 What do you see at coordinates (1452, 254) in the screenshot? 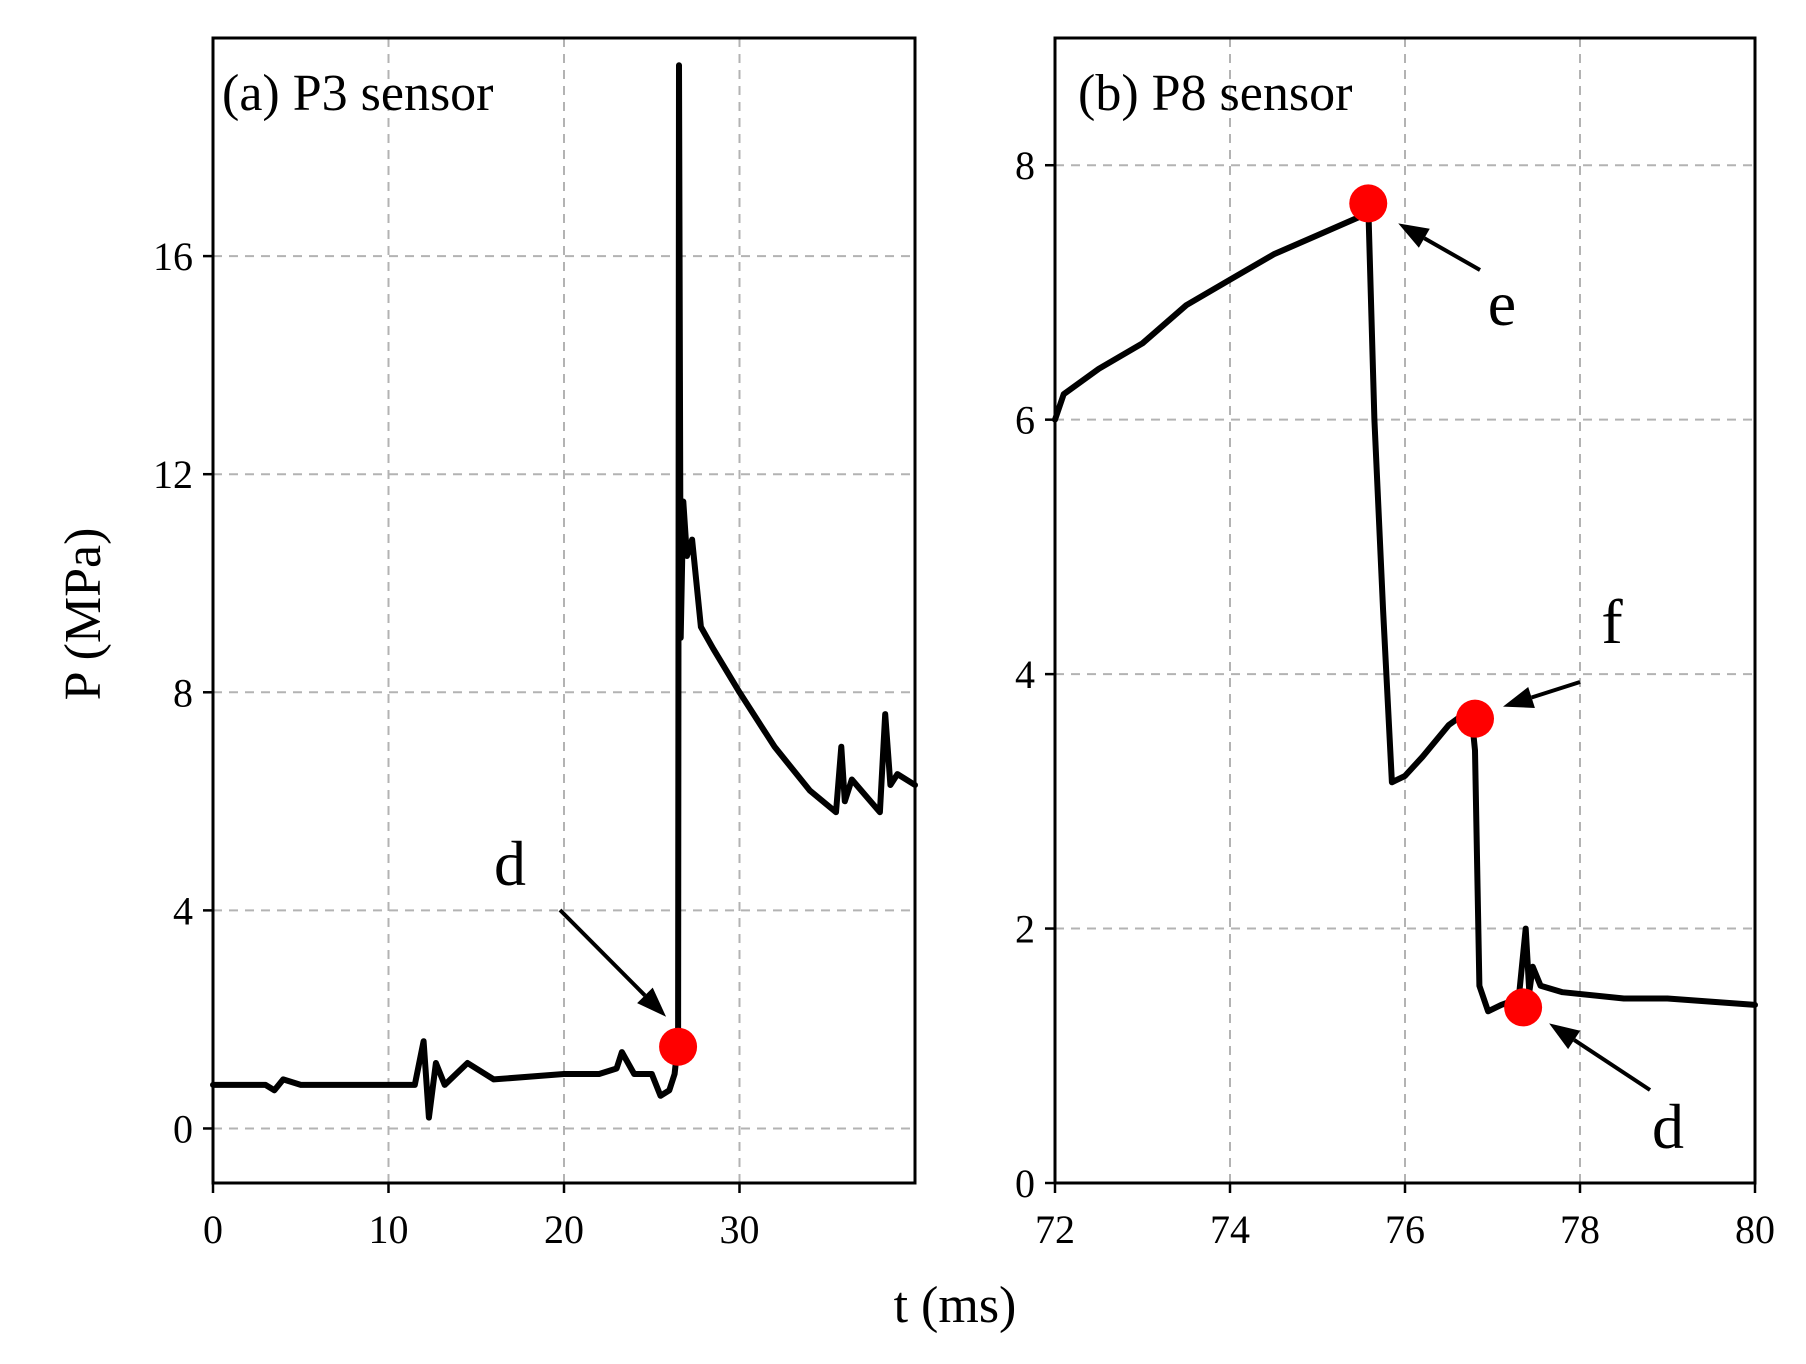
I see `panel-b-arrow-e` at bounding box center [1452, 254].